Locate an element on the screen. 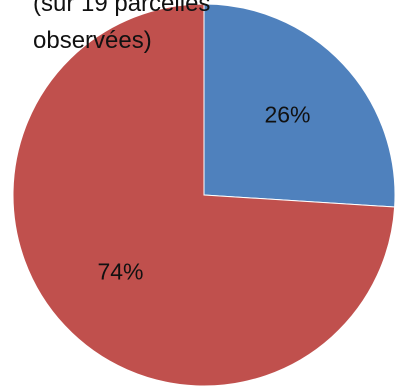 This screenshot has width=395, height=386. pie-slice-label-1: 26% is located at coordinates (287, 115).